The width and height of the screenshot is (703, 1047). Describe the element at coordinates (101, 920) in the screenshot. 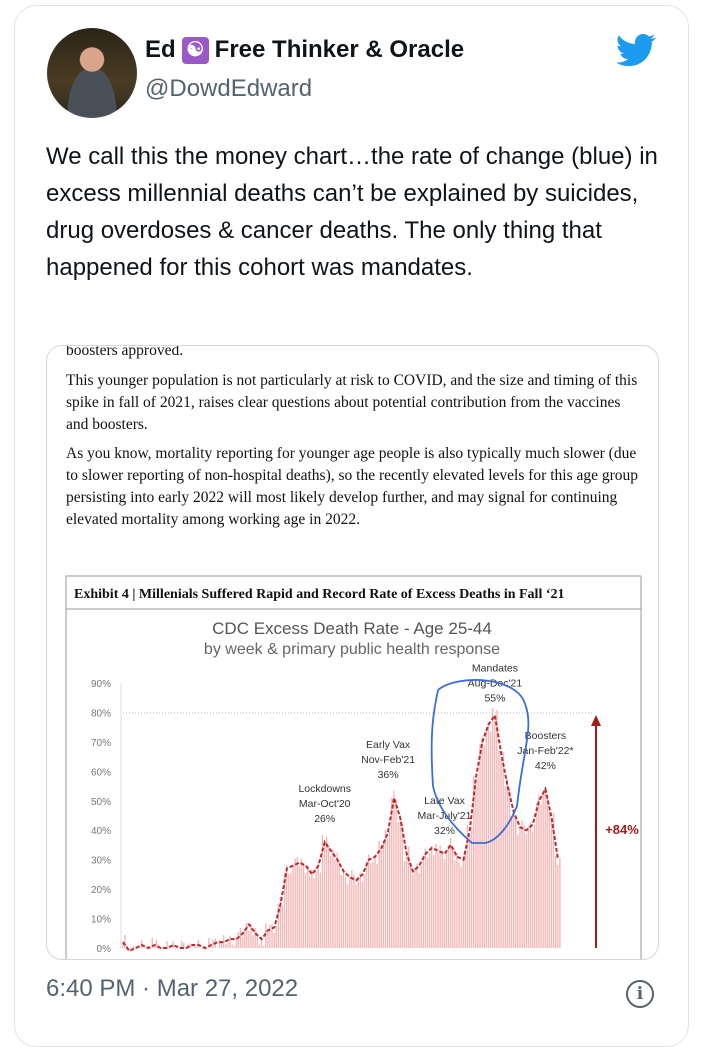

I see `y-tick-label: 10%` at that location.